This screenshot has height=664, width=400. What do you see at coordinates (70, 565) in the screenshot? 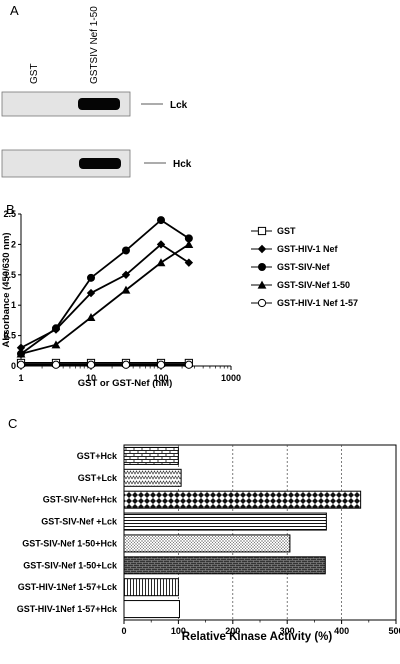
I see `category-label: GST-SIV-Nef 1-50+Lck` at bounding box center [70, 565].